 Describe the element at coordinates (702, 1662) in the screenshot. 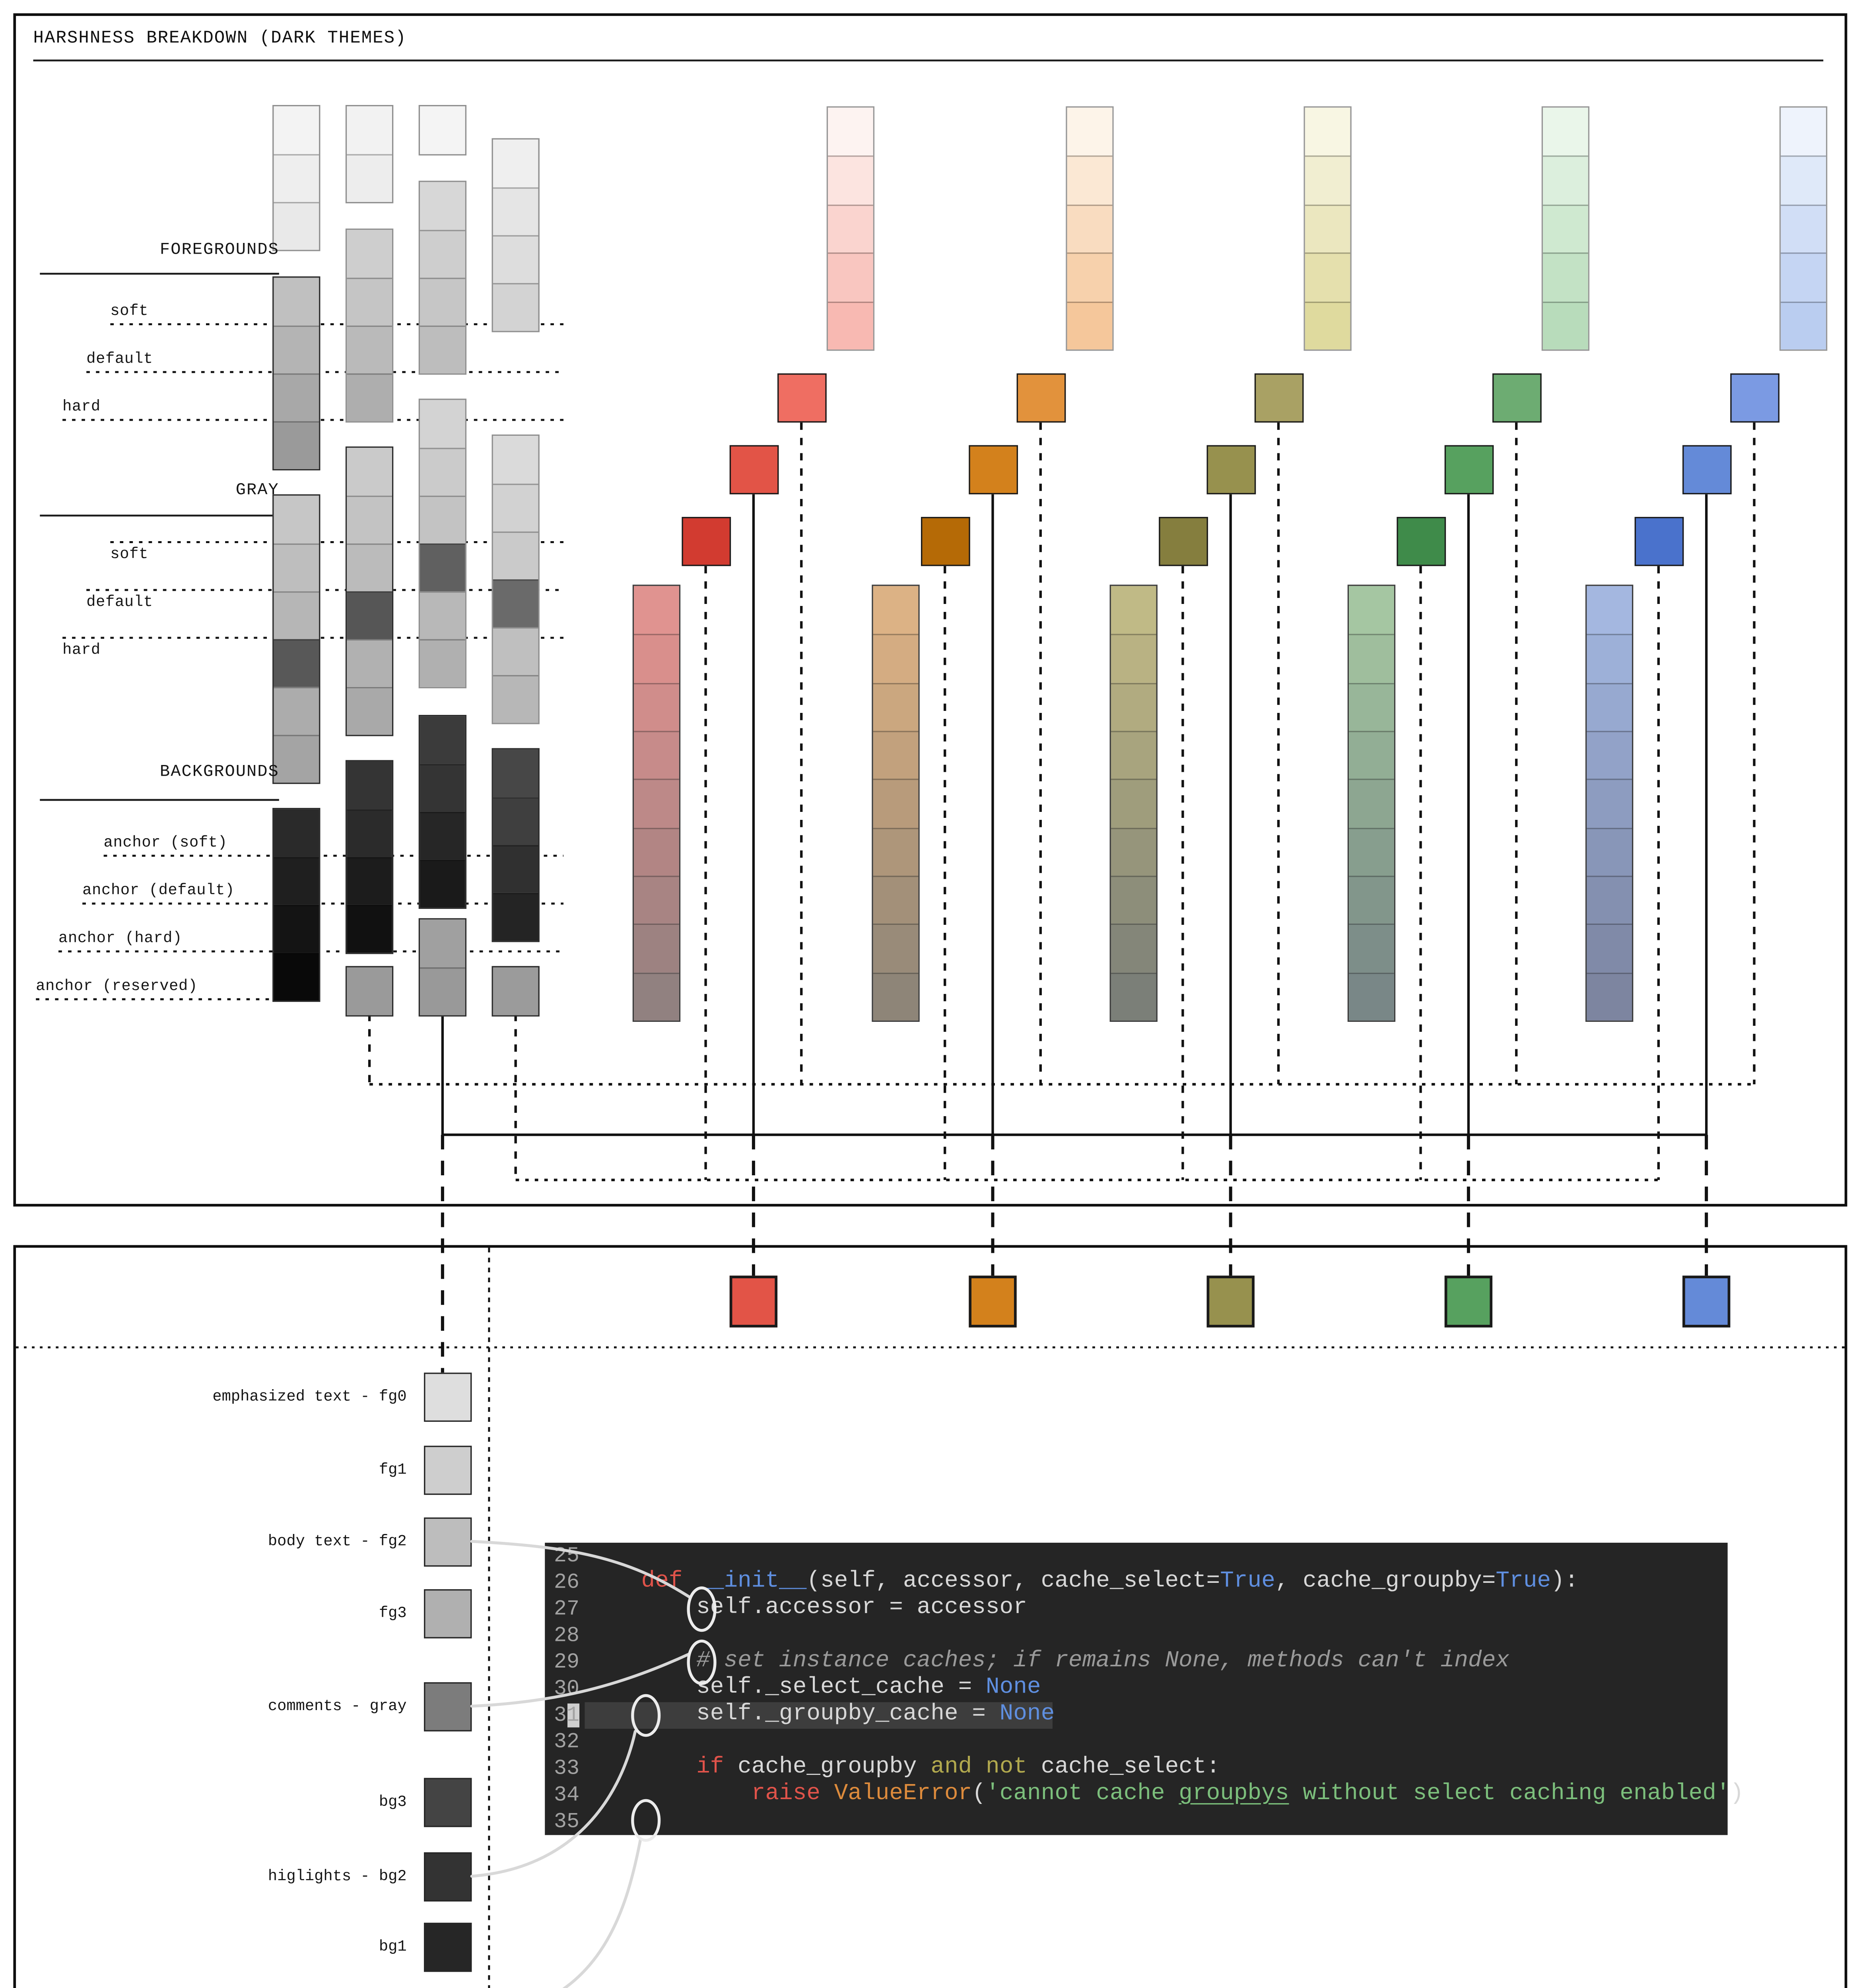

I see `annotation-circle-comment` at that location.